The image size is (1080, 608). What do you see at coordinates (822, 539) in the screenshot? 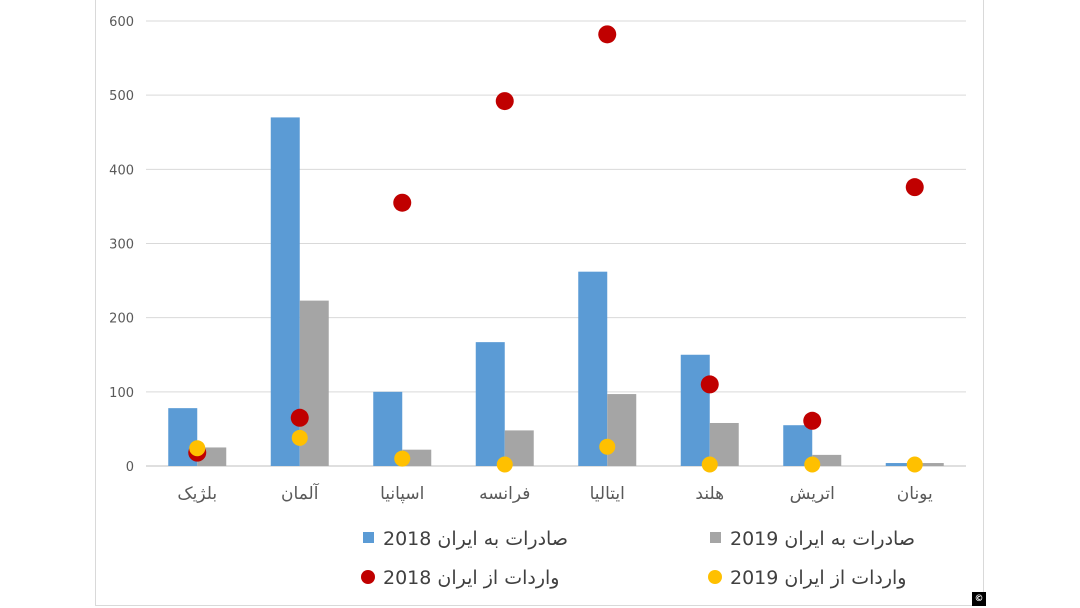
I see `legend-label: صادرات به ایران 2019` at bounding box center [822, 539].